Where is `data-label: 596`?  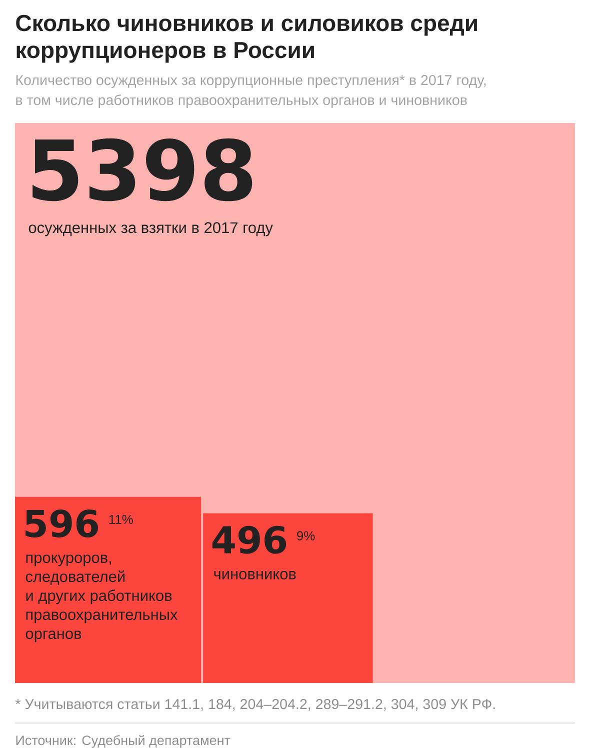
data-label: 596 is located at coordinates (62, 523).